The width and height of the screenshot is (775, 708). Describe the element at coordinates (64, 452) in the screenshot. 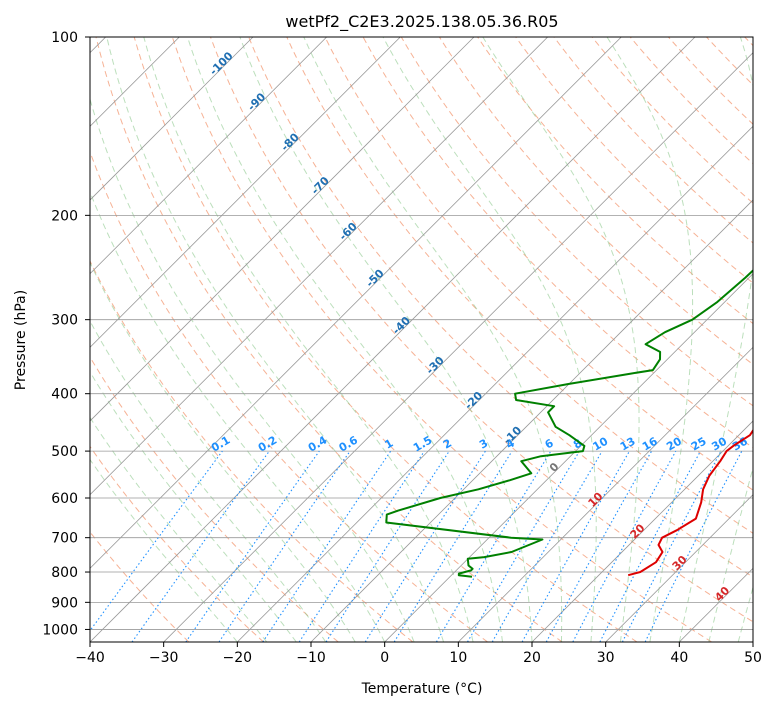

I see `y-tick-label: 500` at that location.